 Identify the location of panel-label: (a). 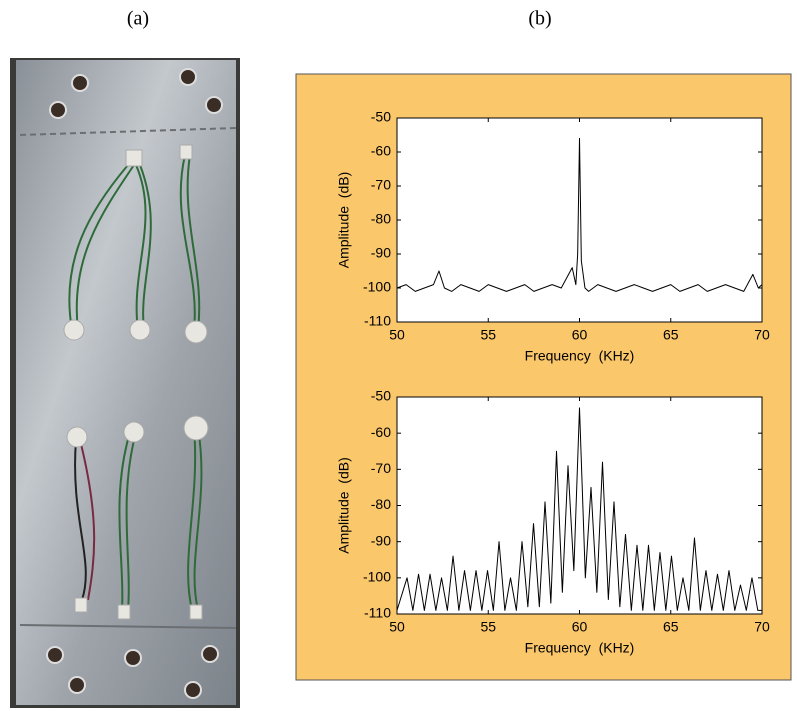
(138, 19).